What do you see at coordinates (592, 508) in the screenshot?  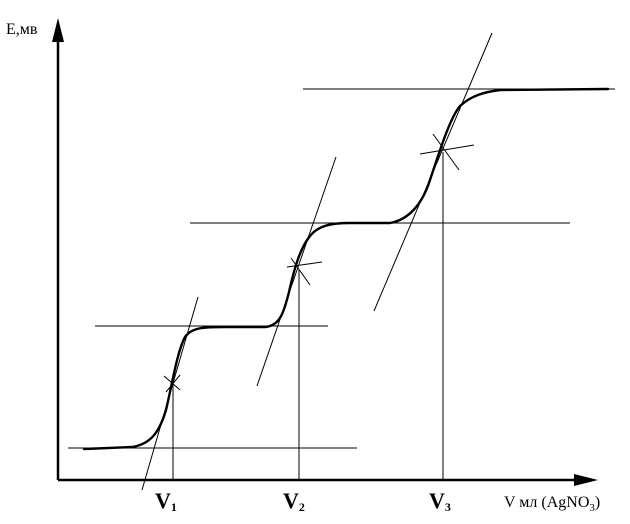 I see `x-axis-label-subscript: 3` at bounding box center [592, 508].